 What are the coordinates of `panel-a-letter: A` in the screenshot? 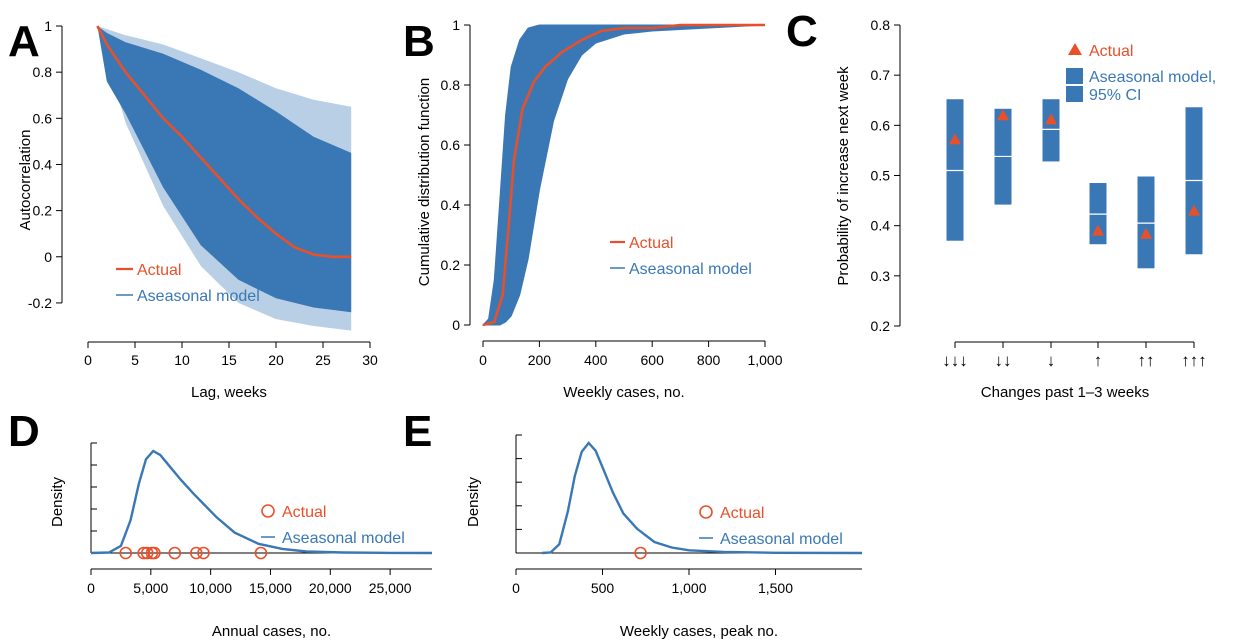 It's located at (24, 41).